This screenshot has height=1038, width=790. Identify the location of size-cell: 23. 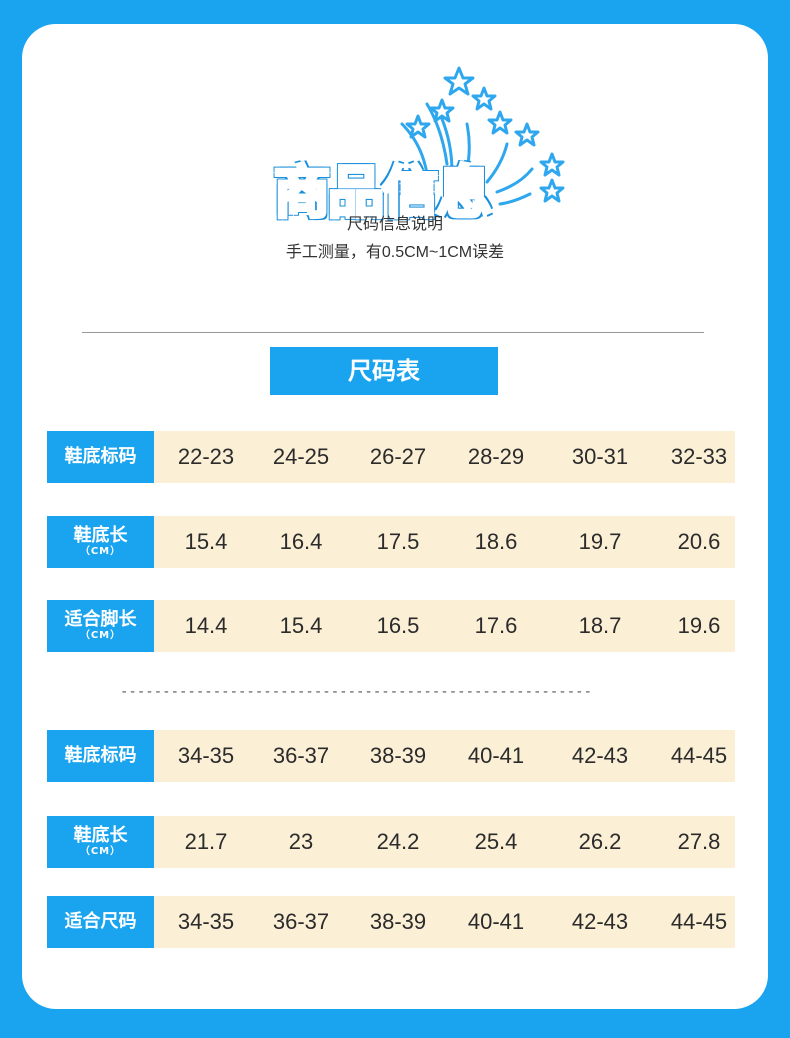
(301, 841).